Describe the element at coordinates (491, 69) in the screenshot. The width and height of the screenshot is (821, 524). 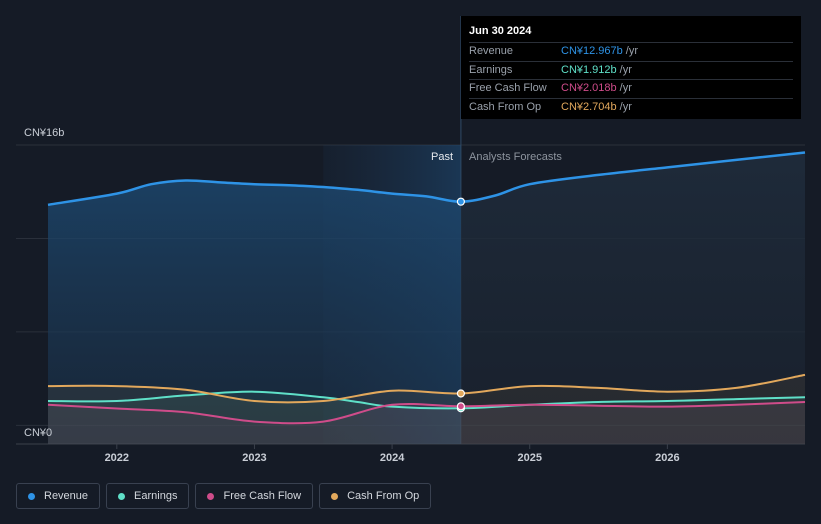
I see `tooltip-series-name: Earnings` at that location.